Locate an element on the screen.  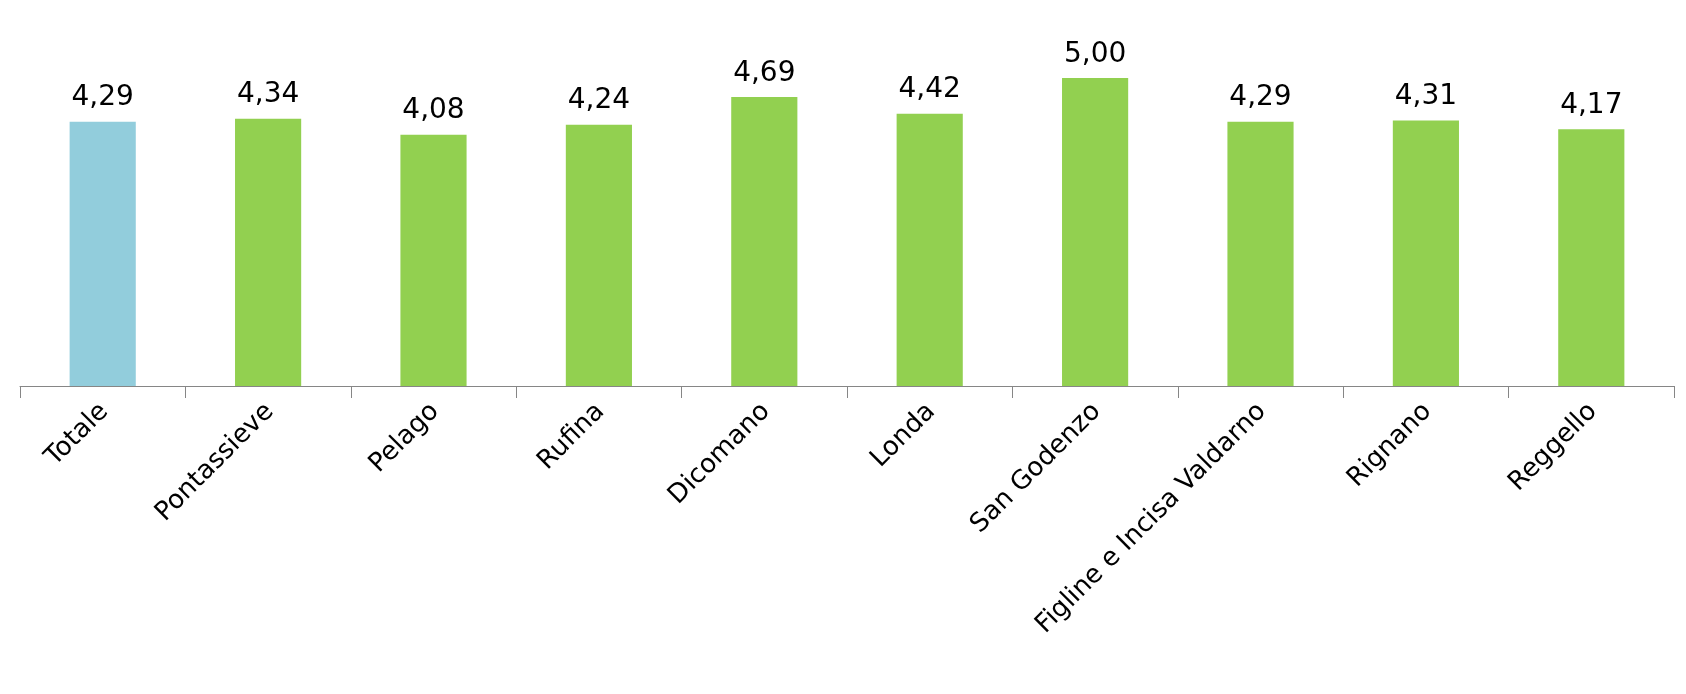
data-label: 4,17 is located at coordinates (1591, 103).